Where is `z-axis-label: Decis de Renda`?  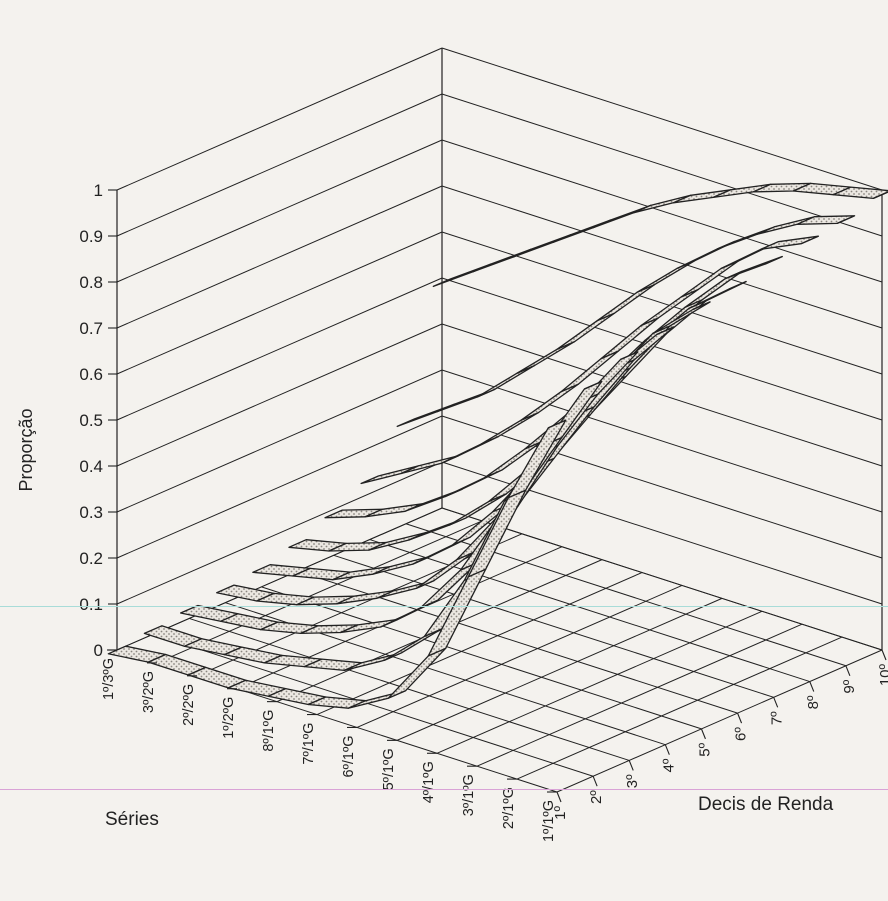
z-axis-label: Decis de Renda is located at coordinates (766, 804).